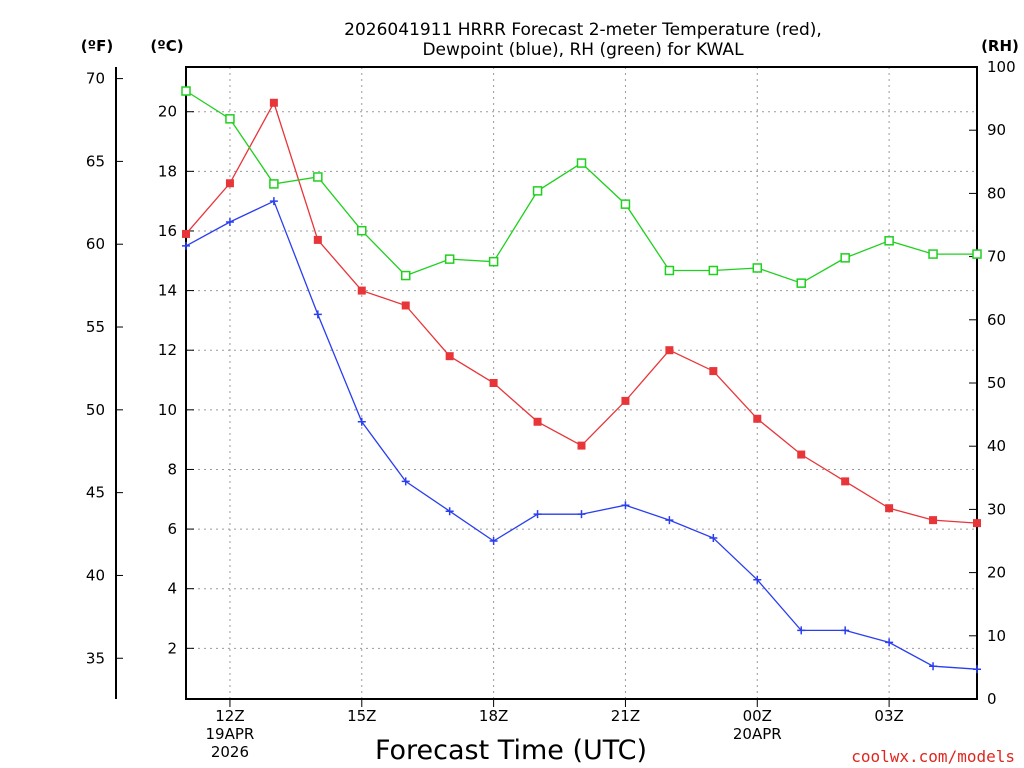 The width and height of the screenshot is (1024, 768). What do you see at coordinates (757, 734) in the screenshot?
I see `x-tick-label: 20APR` at bounding box center [757, 734].